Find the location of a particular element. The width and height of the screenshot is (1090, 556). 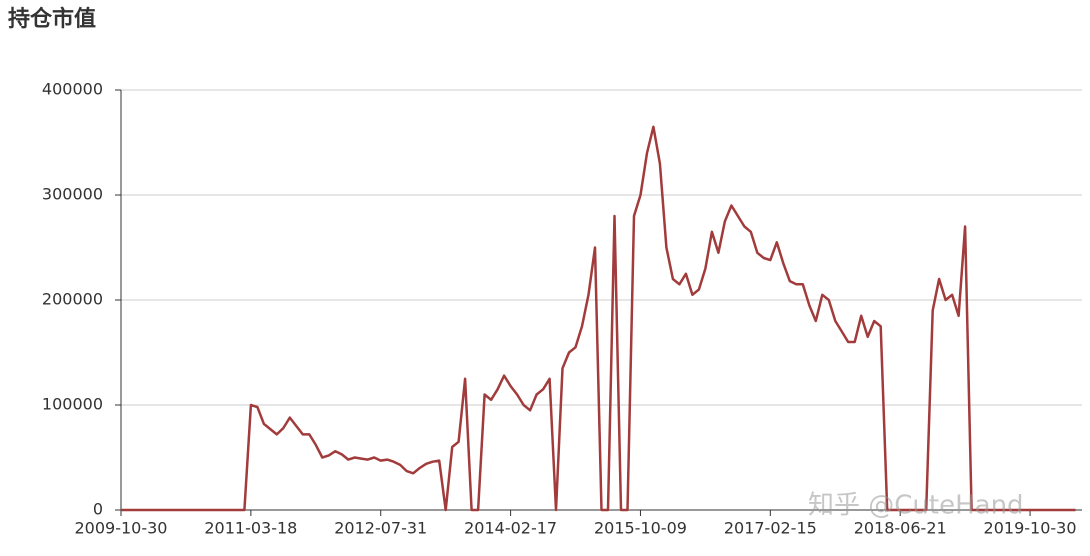

chart-title: 持仓市值 is located at coordinates (52, 19).